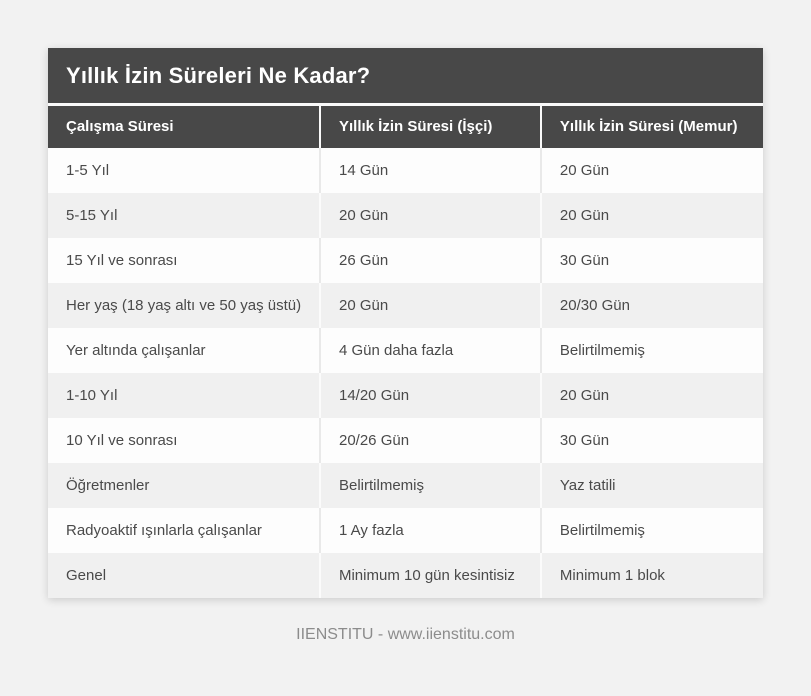  I want to click on column-header-worker-leave: Yıllık İzin Süresi (İşçi), so click(429, 127).